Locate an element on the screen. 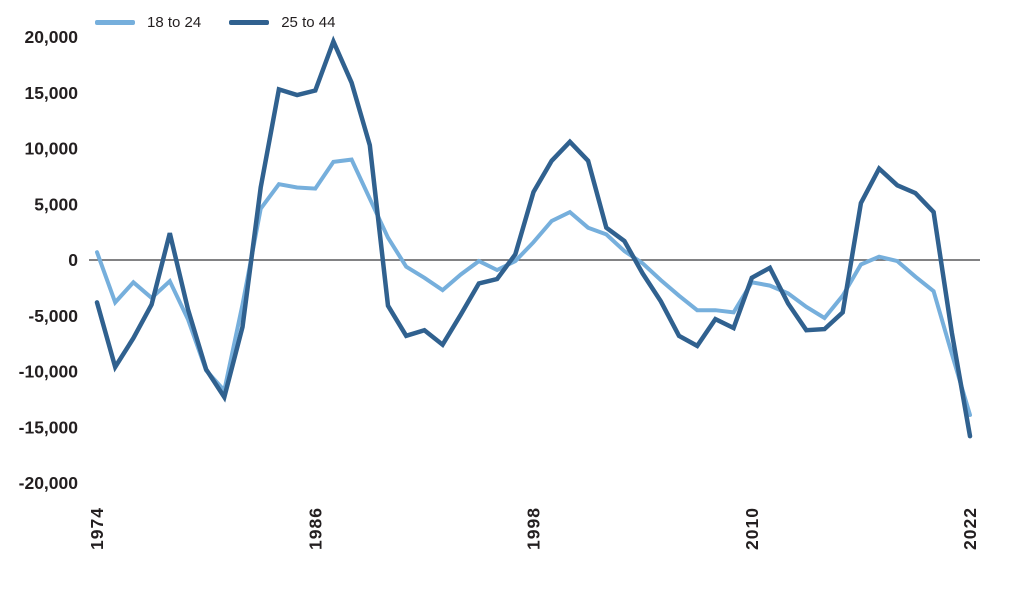  y-tick-label: 10,000 is located at coordinates (51, 149).